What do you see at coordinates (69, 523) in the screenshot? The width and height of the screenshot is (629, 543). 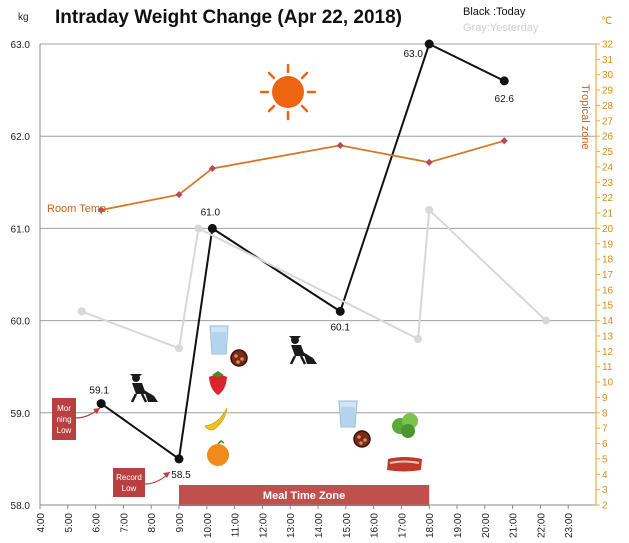 I see `x-tick-label: 5:00` at bounding box center [69, 523].